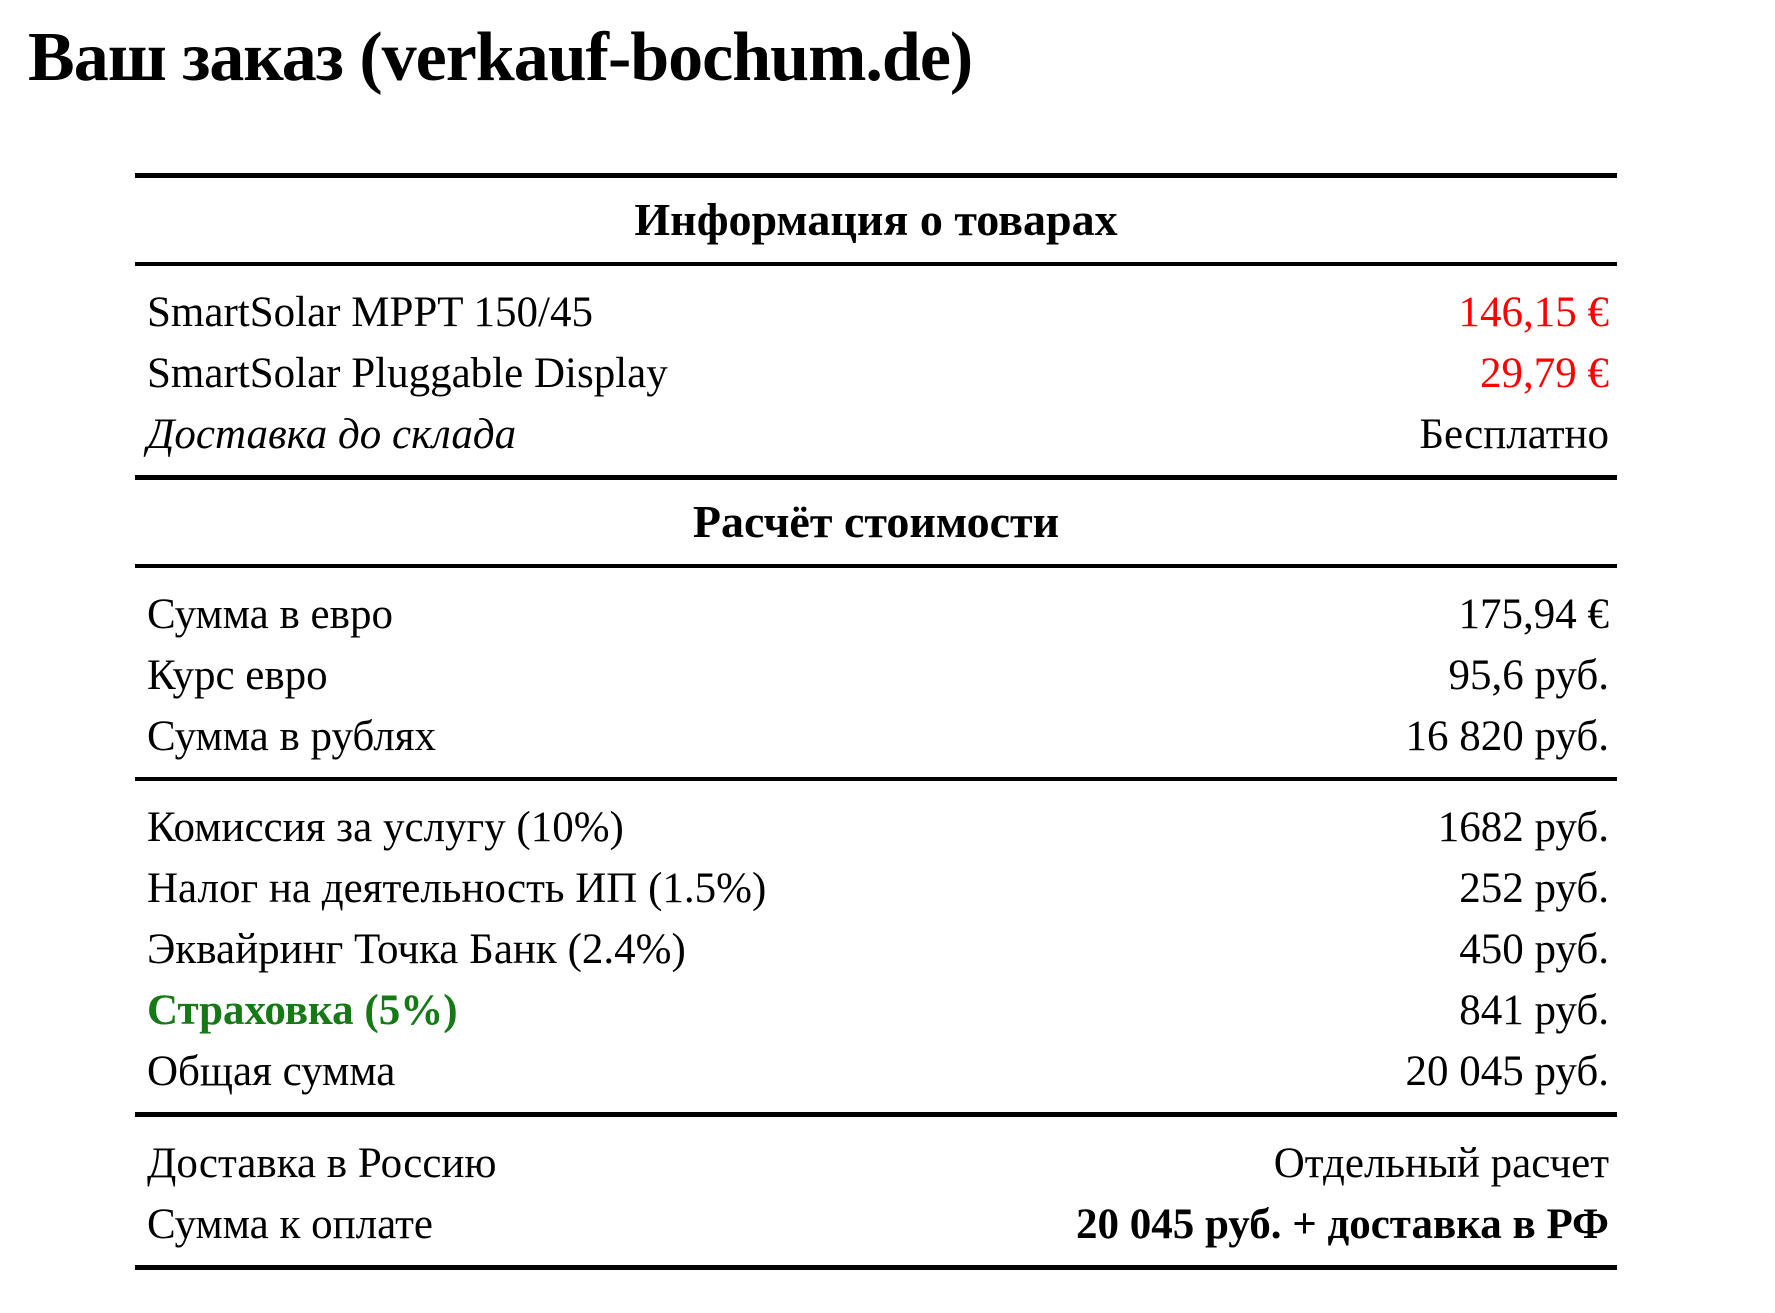 This screenshot has width=1775, height=1313. Describe the element at coordinates (876, 614) in the screenshot. I see `euro-sum-row: Сумма в евро 175,94 €` at that location.